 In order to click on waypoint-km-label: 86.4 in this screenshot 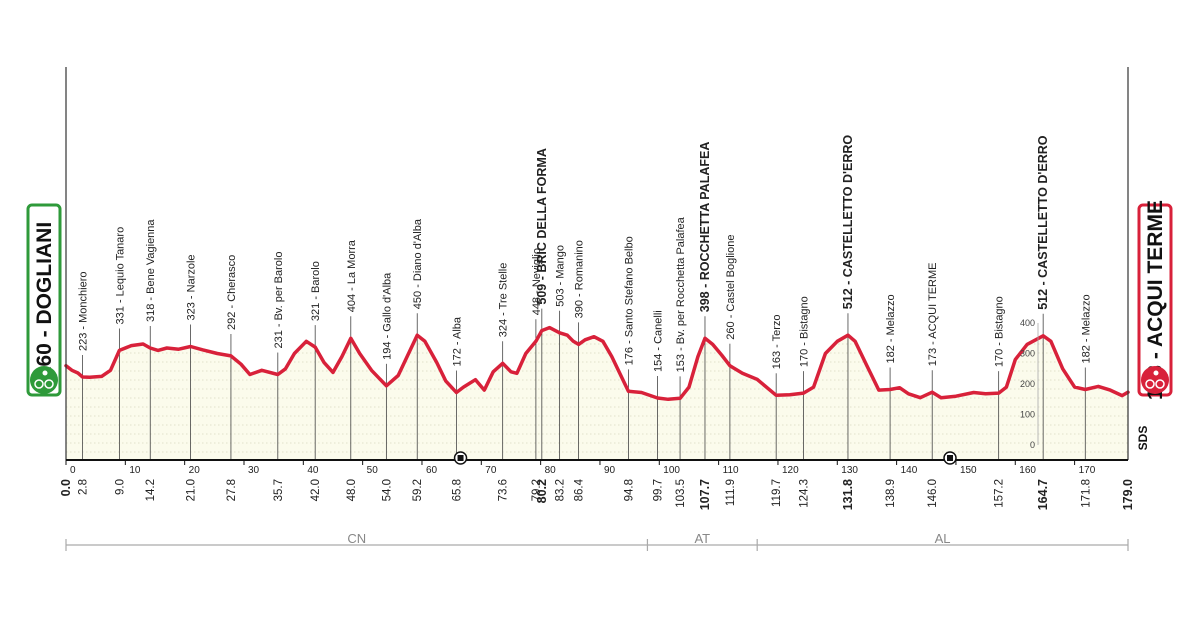, I will do `click(580, 489)`.